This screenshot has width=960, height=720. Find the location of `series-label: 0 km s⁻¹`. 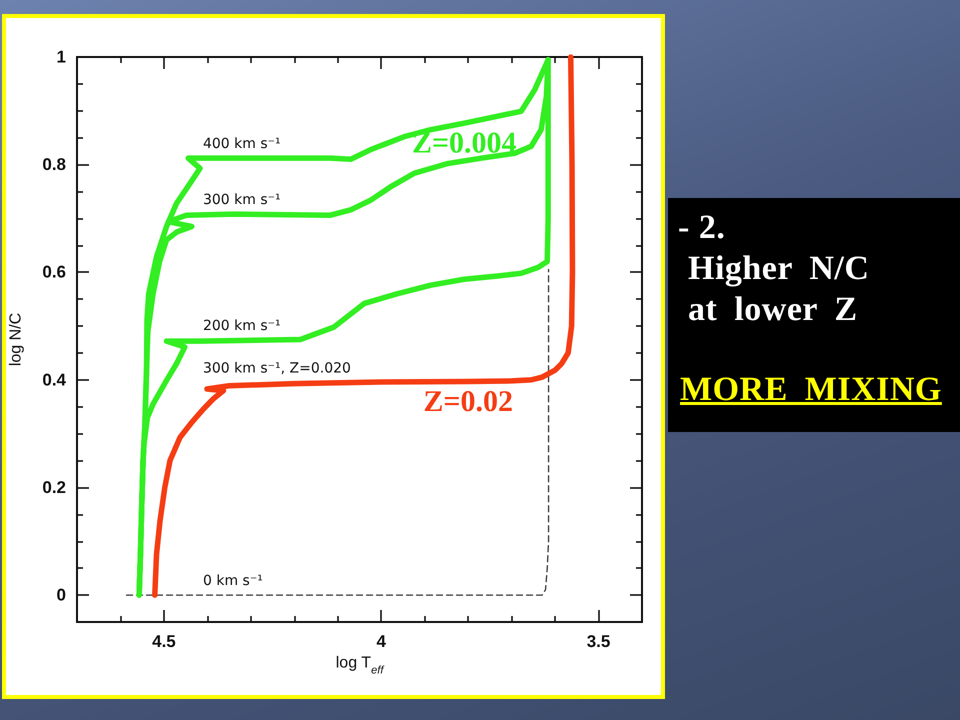

series-label: 0 km s⁻¹ is located at coordinates (232, 581).